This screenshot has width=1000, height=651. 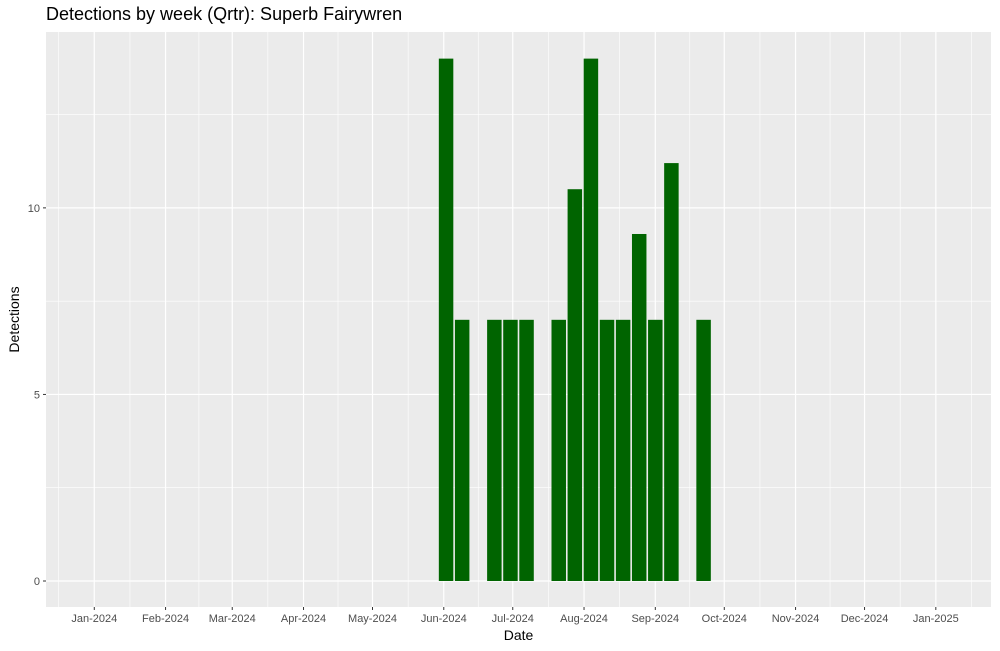 I want to click on x-tick-label: Sep-2024, so click(x=655, y=619).